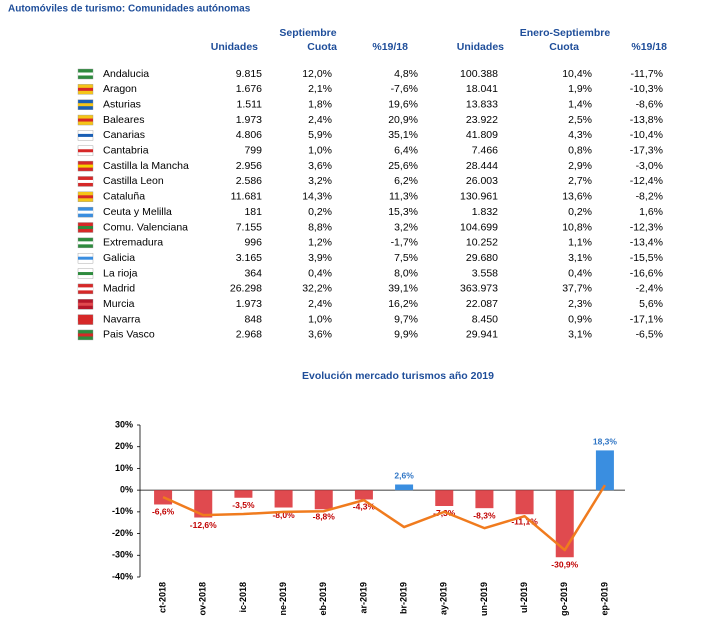 The width and height of the screenshot is (715, 618). What do you see at coordinates (482, 181) in the screenshot?
I see `table-cell: 26.003` at bounding box center [482, 181].